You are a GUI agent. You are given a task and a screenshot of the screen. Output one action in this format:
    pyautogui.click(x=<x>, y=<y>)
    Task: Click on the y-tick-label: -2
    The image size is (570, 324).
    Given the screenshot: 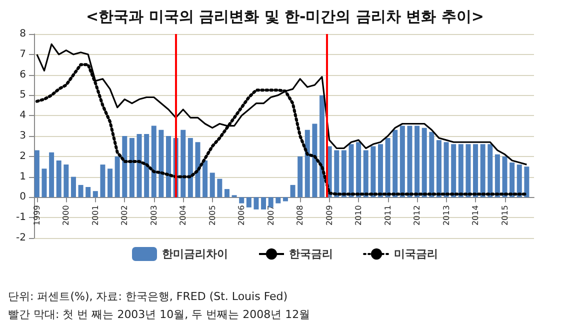 What is the action you would take?
    pyautogui.click(x=21, y=238)
    